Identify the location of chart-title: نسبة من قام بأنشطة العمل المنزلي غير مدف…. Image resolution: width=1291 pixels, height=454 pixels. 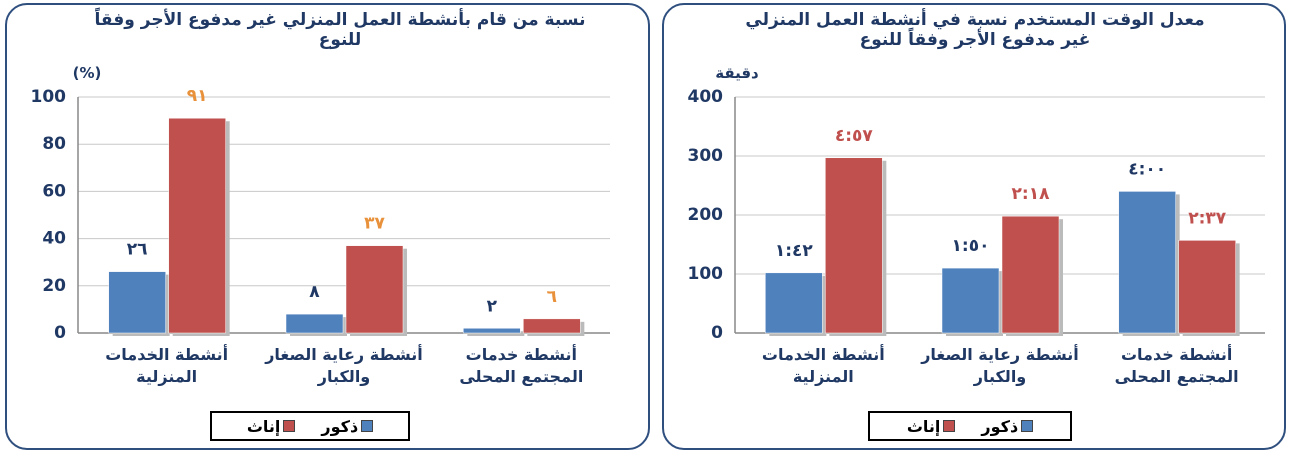
(340, 30).